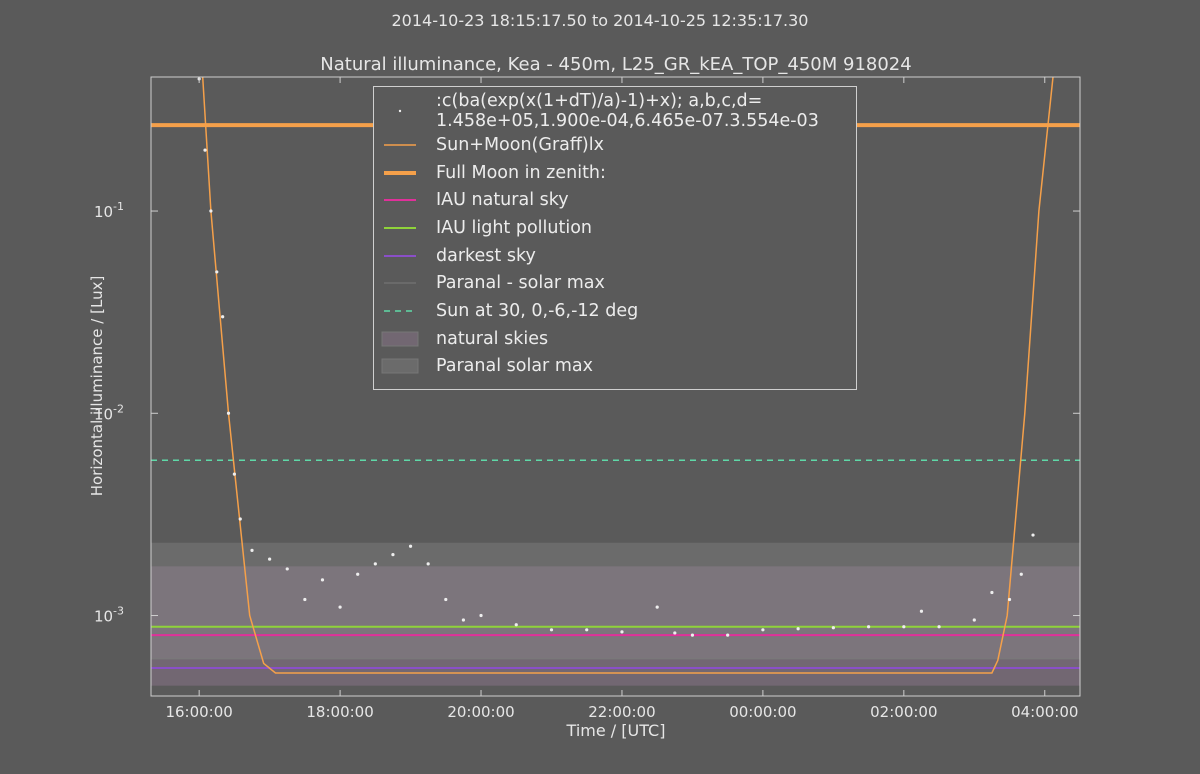 The width and height of the screenshot is (1200, 774). Describe the element at coordinates (618, 173) in the screenshot. I see `legend-entry: Full Moon in zenith:` at that location.